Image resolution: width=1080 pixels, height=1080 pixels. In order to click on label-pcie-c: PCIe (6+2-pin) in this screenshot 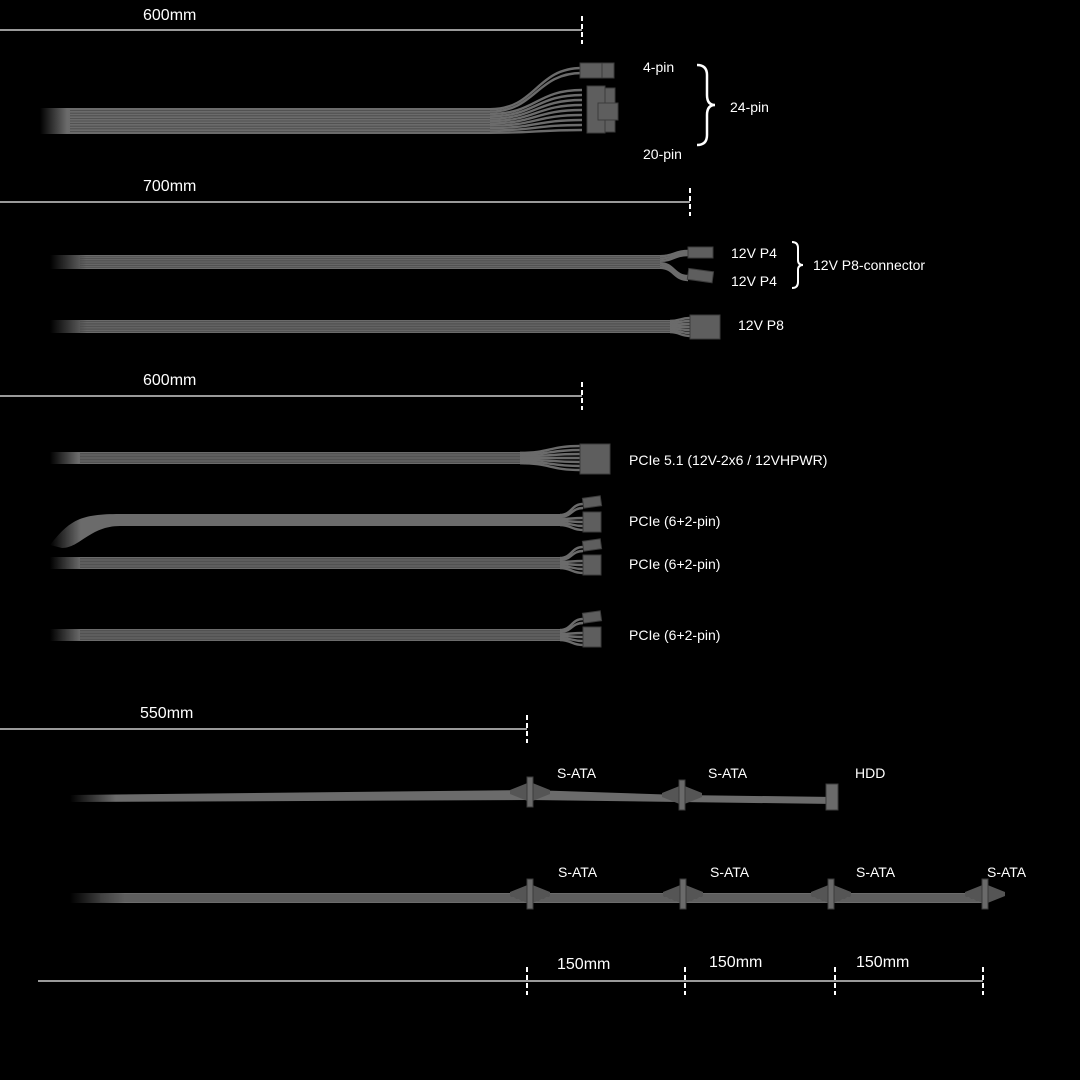, I will do `click(675, 635)`.